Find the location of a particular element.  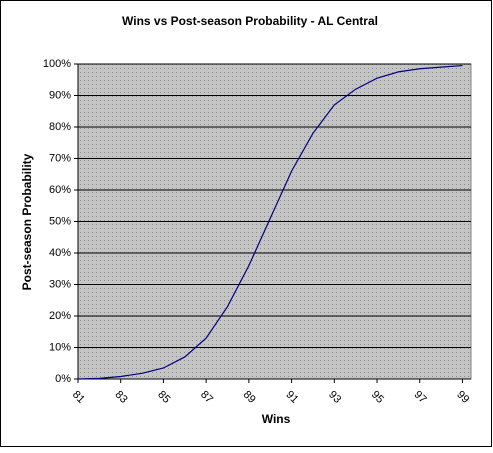

x-axis-label: Wins is located at coordinates (276, 419).